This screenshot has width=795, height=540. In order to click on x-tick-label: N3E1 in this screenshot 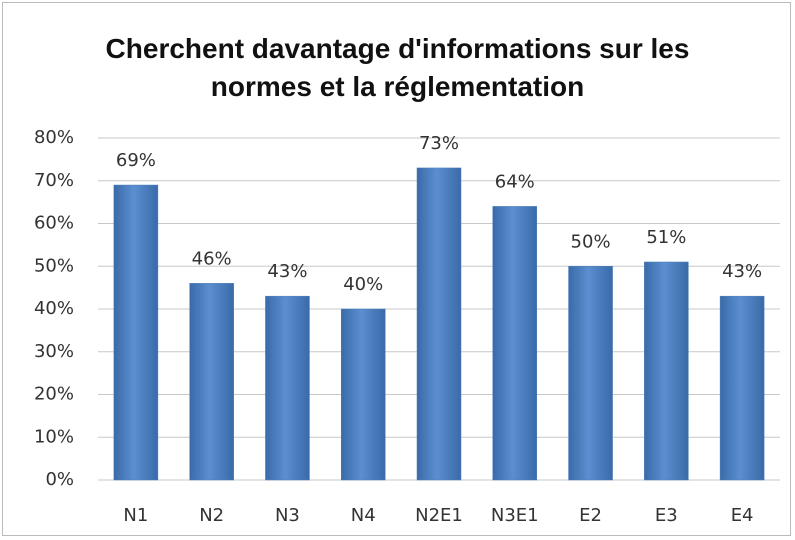, I will do `click(515, 515)`.